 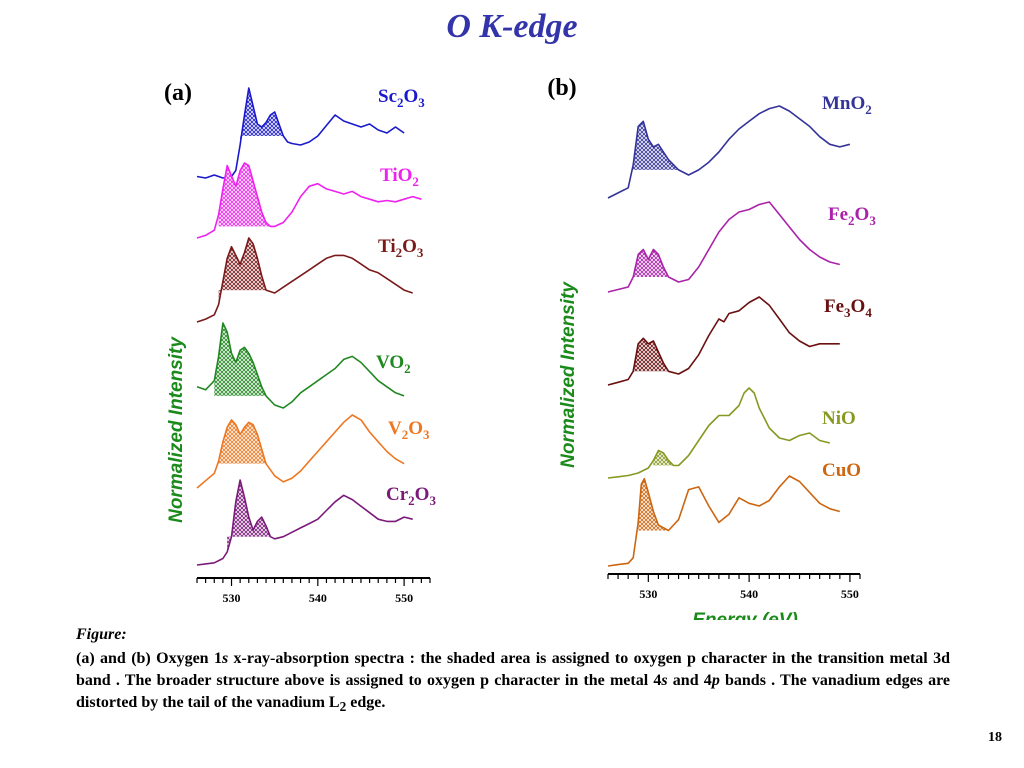 What do you see at coordinates (723, 341) in the screenshot?
I see `series-line-Fe3O4` at bounding box center [723, 341].